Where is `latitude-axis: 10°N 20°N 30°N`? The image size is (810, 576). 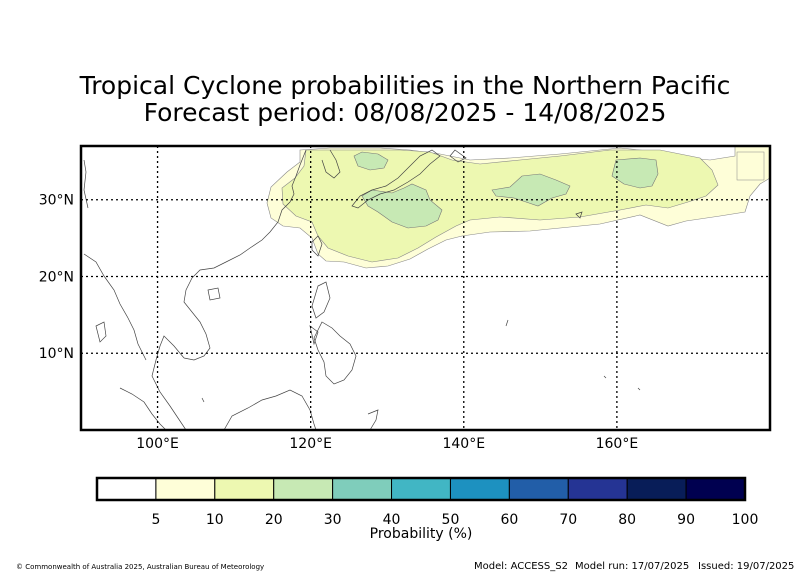
latitude-axis: 10°N 20°N 30°N is located at coordinates (56, 278).